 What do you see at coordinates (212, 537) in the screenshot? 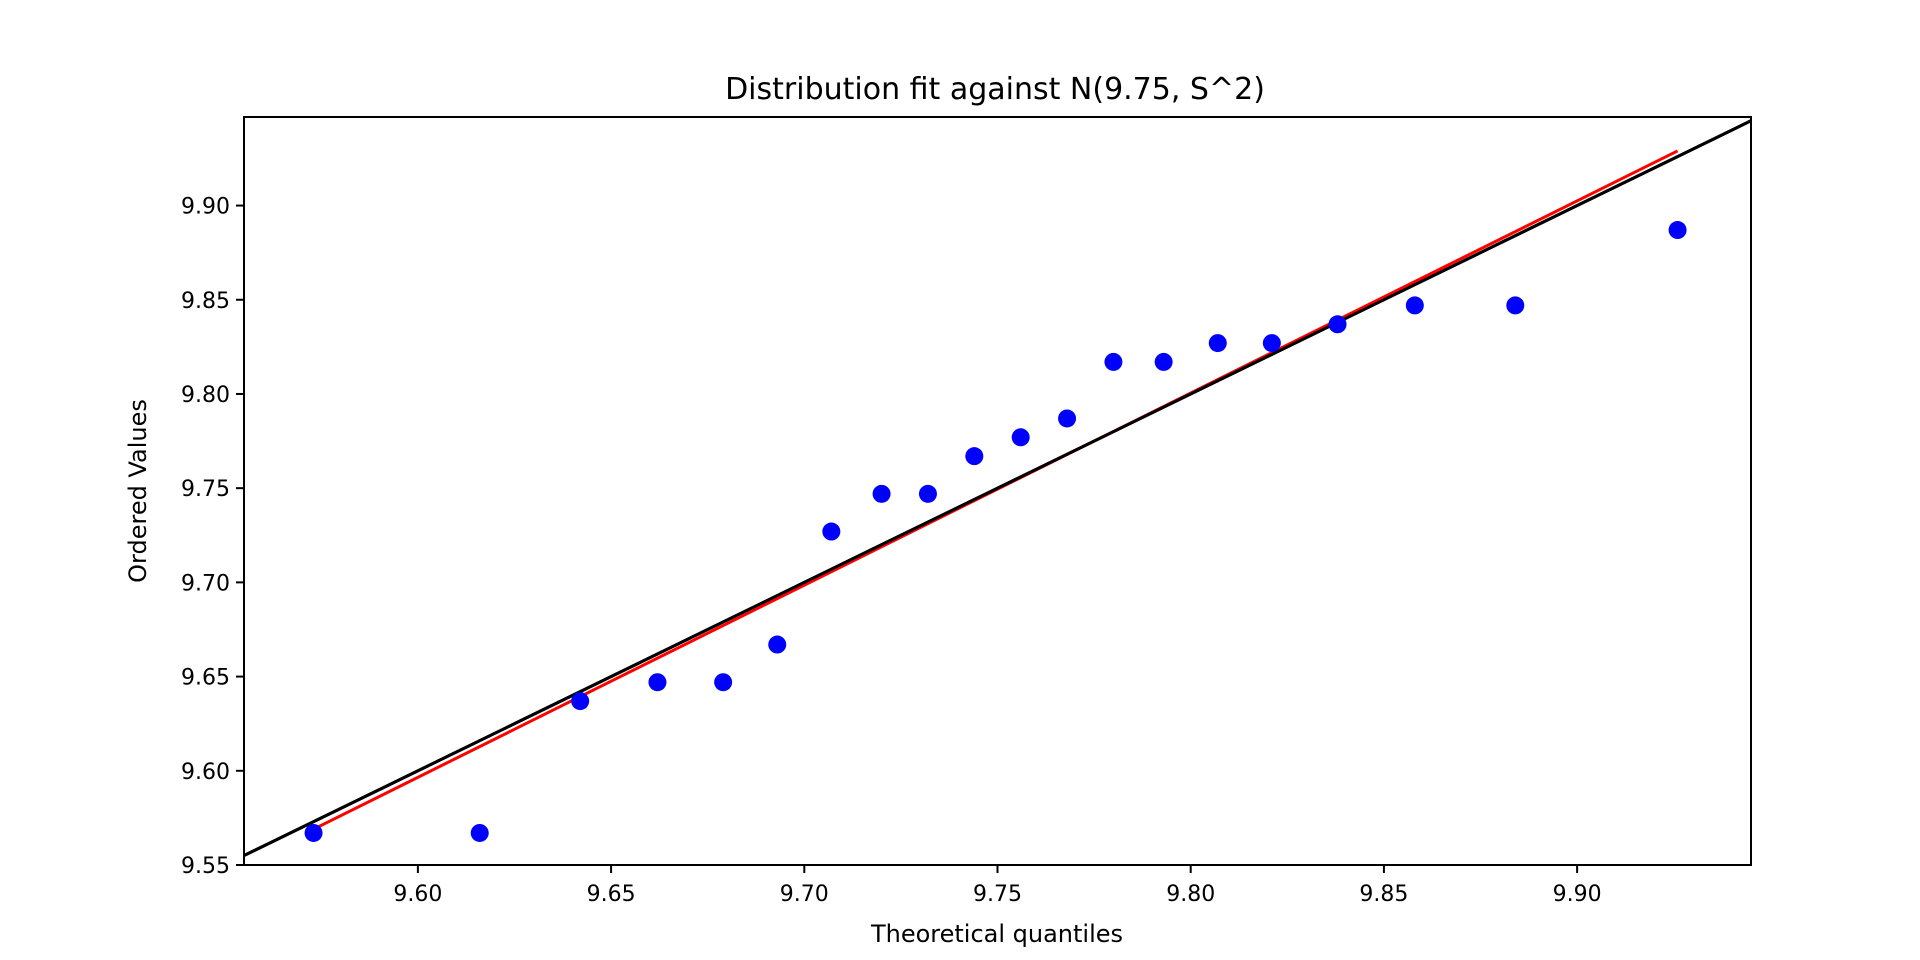
I see `y-axis: 9.55 9.60 9.65 9.70 9.75 9.80 9.85 9.90` at bounding box center [212, 537].